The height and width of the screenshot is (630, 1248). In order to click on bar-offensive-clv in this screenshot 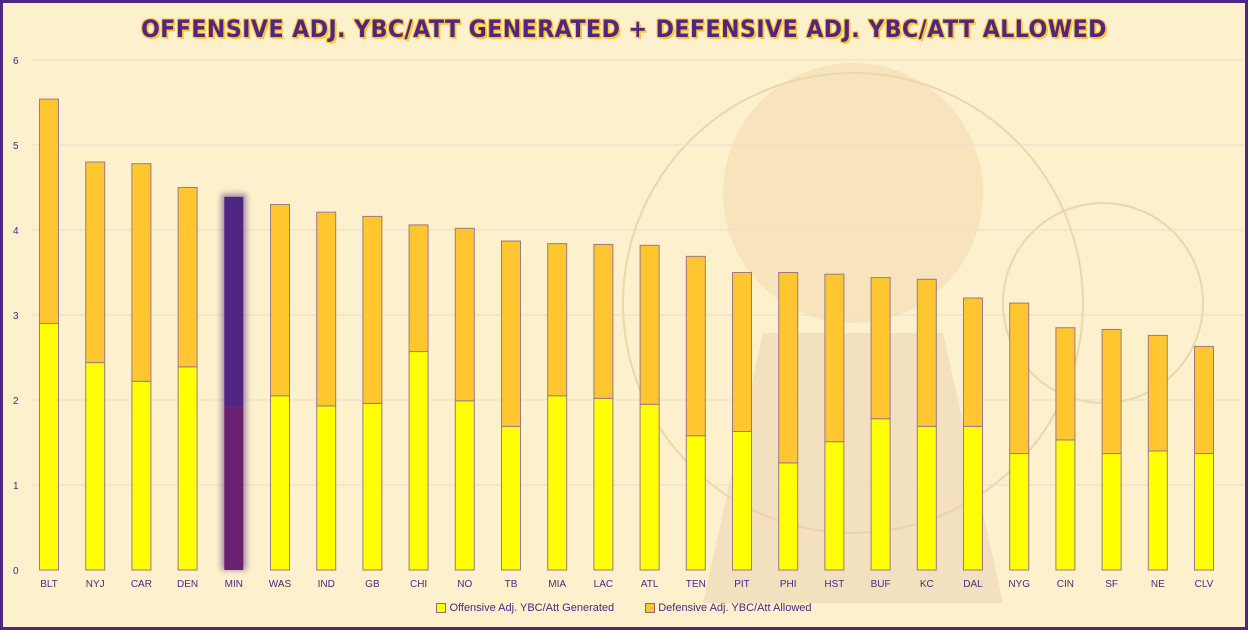, I will do `click(1204, 512)`.